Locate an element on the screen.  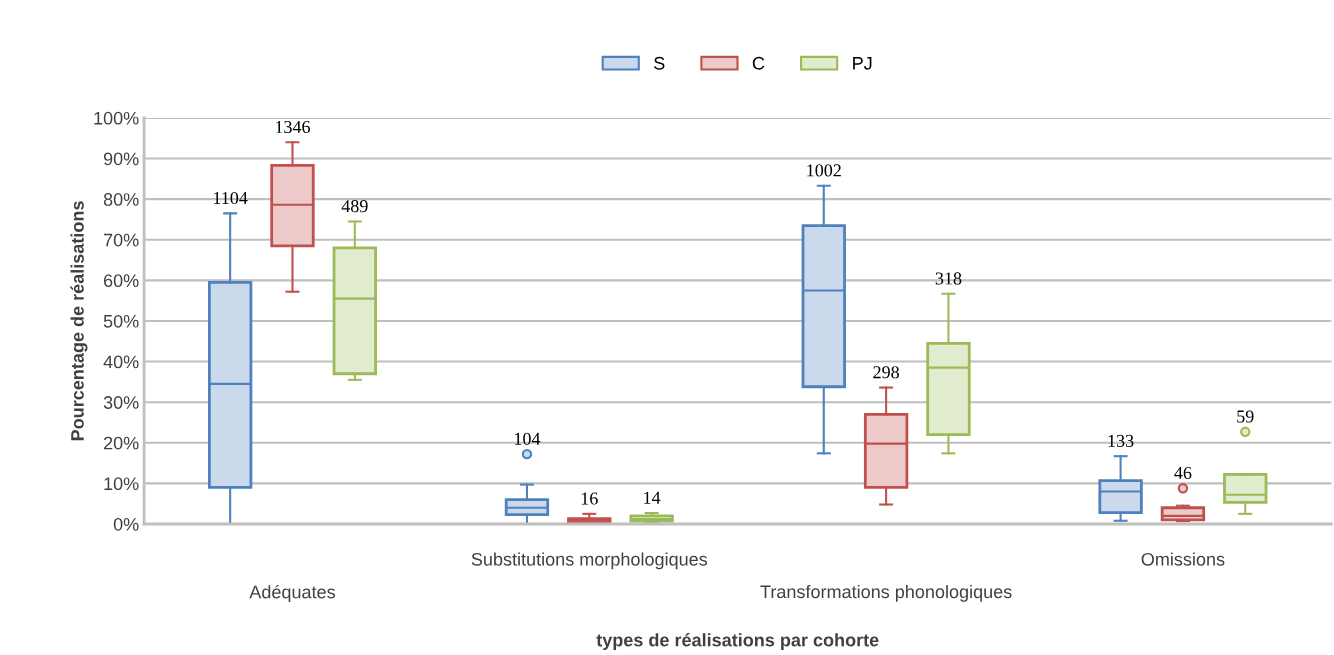
y-tick-label: 100% is located at coordinates (116, 118).